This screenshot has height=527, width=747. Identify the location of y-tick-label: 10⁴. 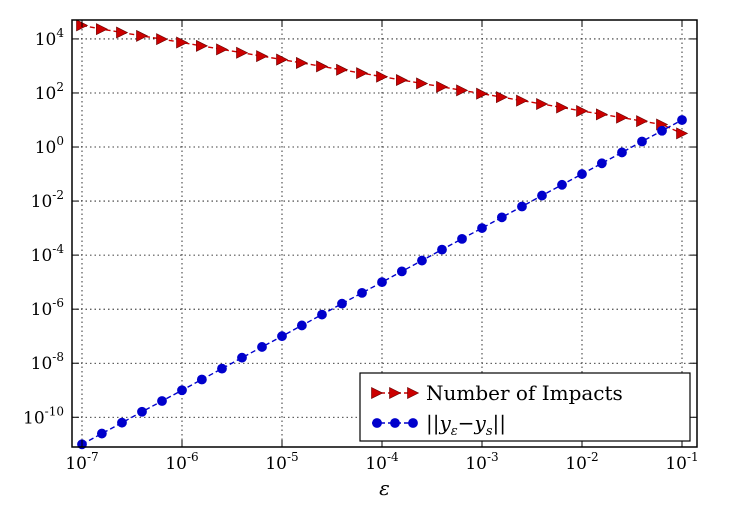
(50, 38).